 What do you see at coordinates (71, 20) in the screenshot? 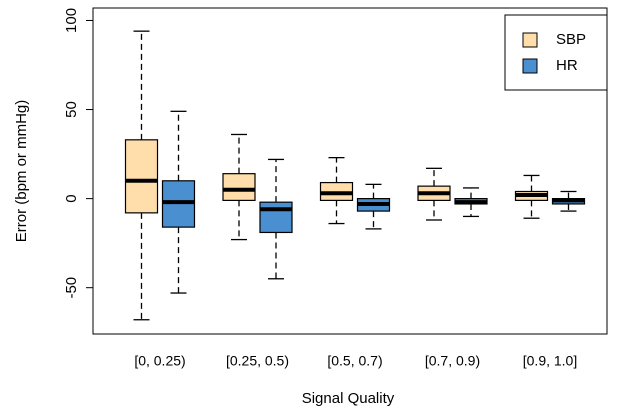
I see `y-tick-label: 100` at bounding box center [71, 20].